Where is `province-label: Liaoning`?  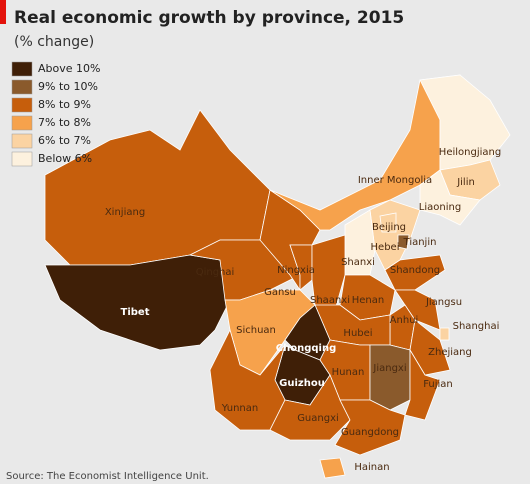
province-label: Liaoning is located at coordinates (440, 207).